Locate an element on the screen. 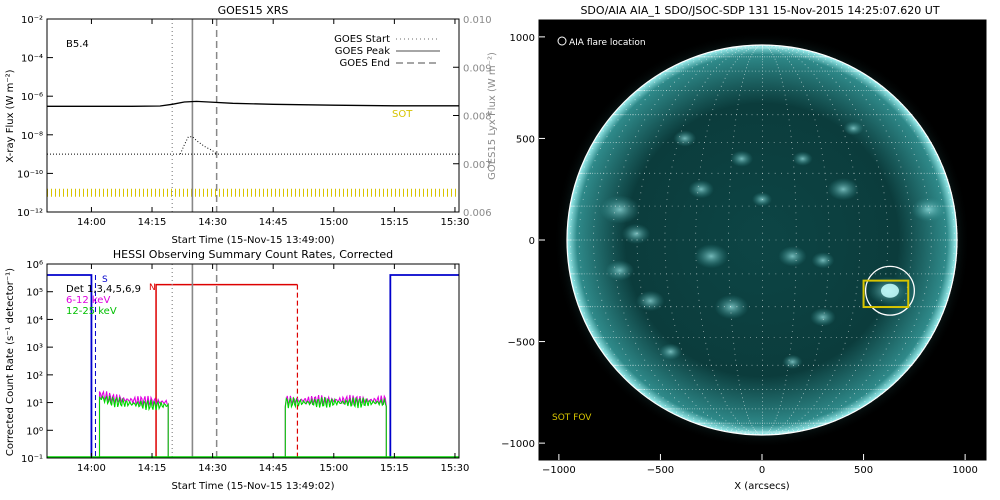  sot-fov-box is located at coordinates (886, 294).